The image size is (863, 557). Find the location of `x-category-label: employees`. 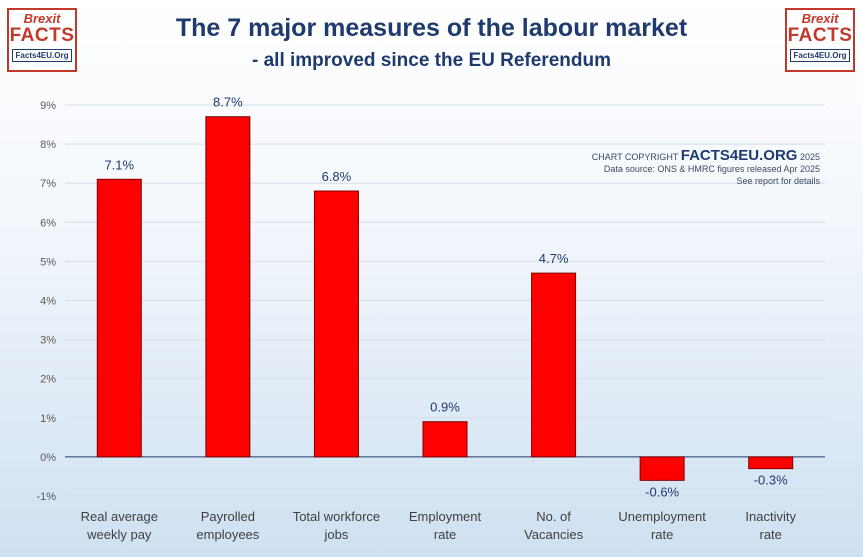

x-category-label: employees is located at coordinates (227, 534).